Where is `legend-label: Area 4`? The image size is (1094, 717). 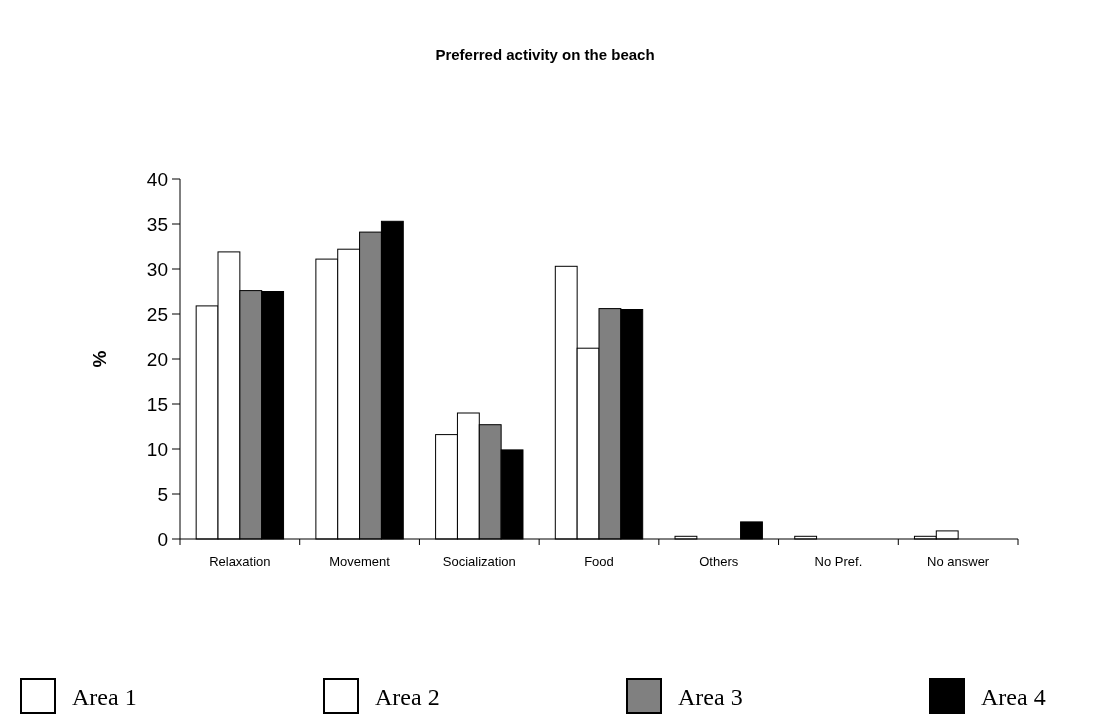
legend-label: Area 4 is located at coordinates (1013, 697).